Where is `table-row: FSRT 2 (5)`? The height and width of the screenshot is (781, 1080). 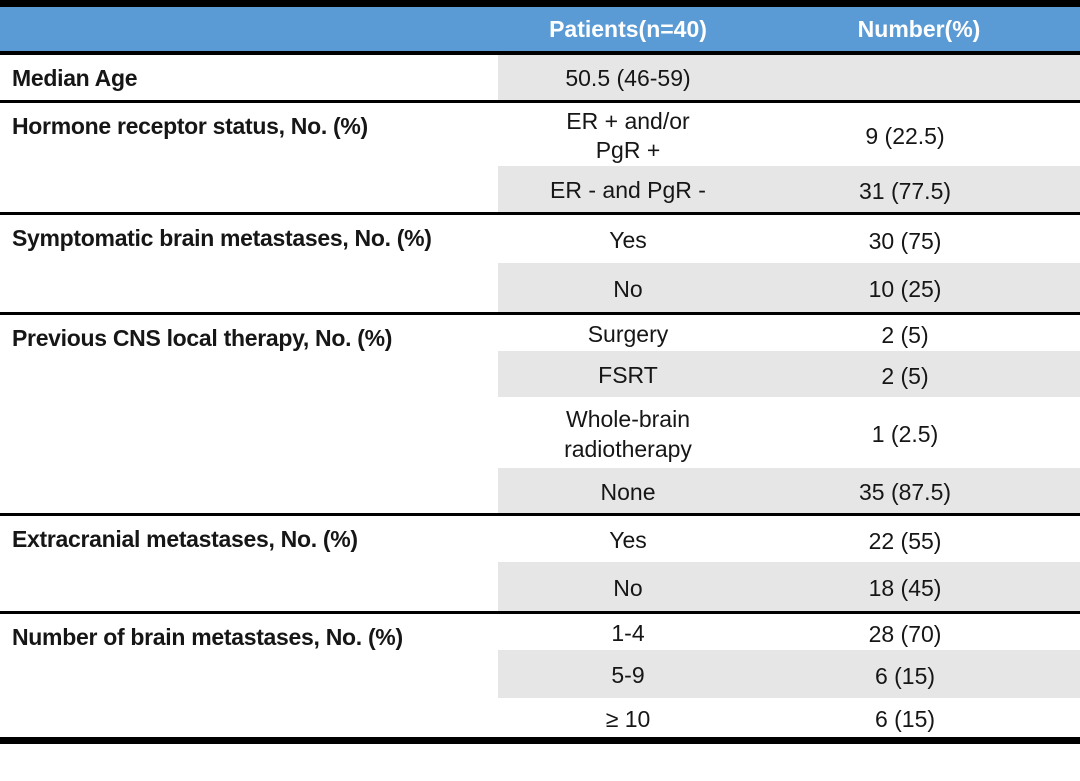
table-row: FSRT 2 (5) is located at coordinates (540, 374).